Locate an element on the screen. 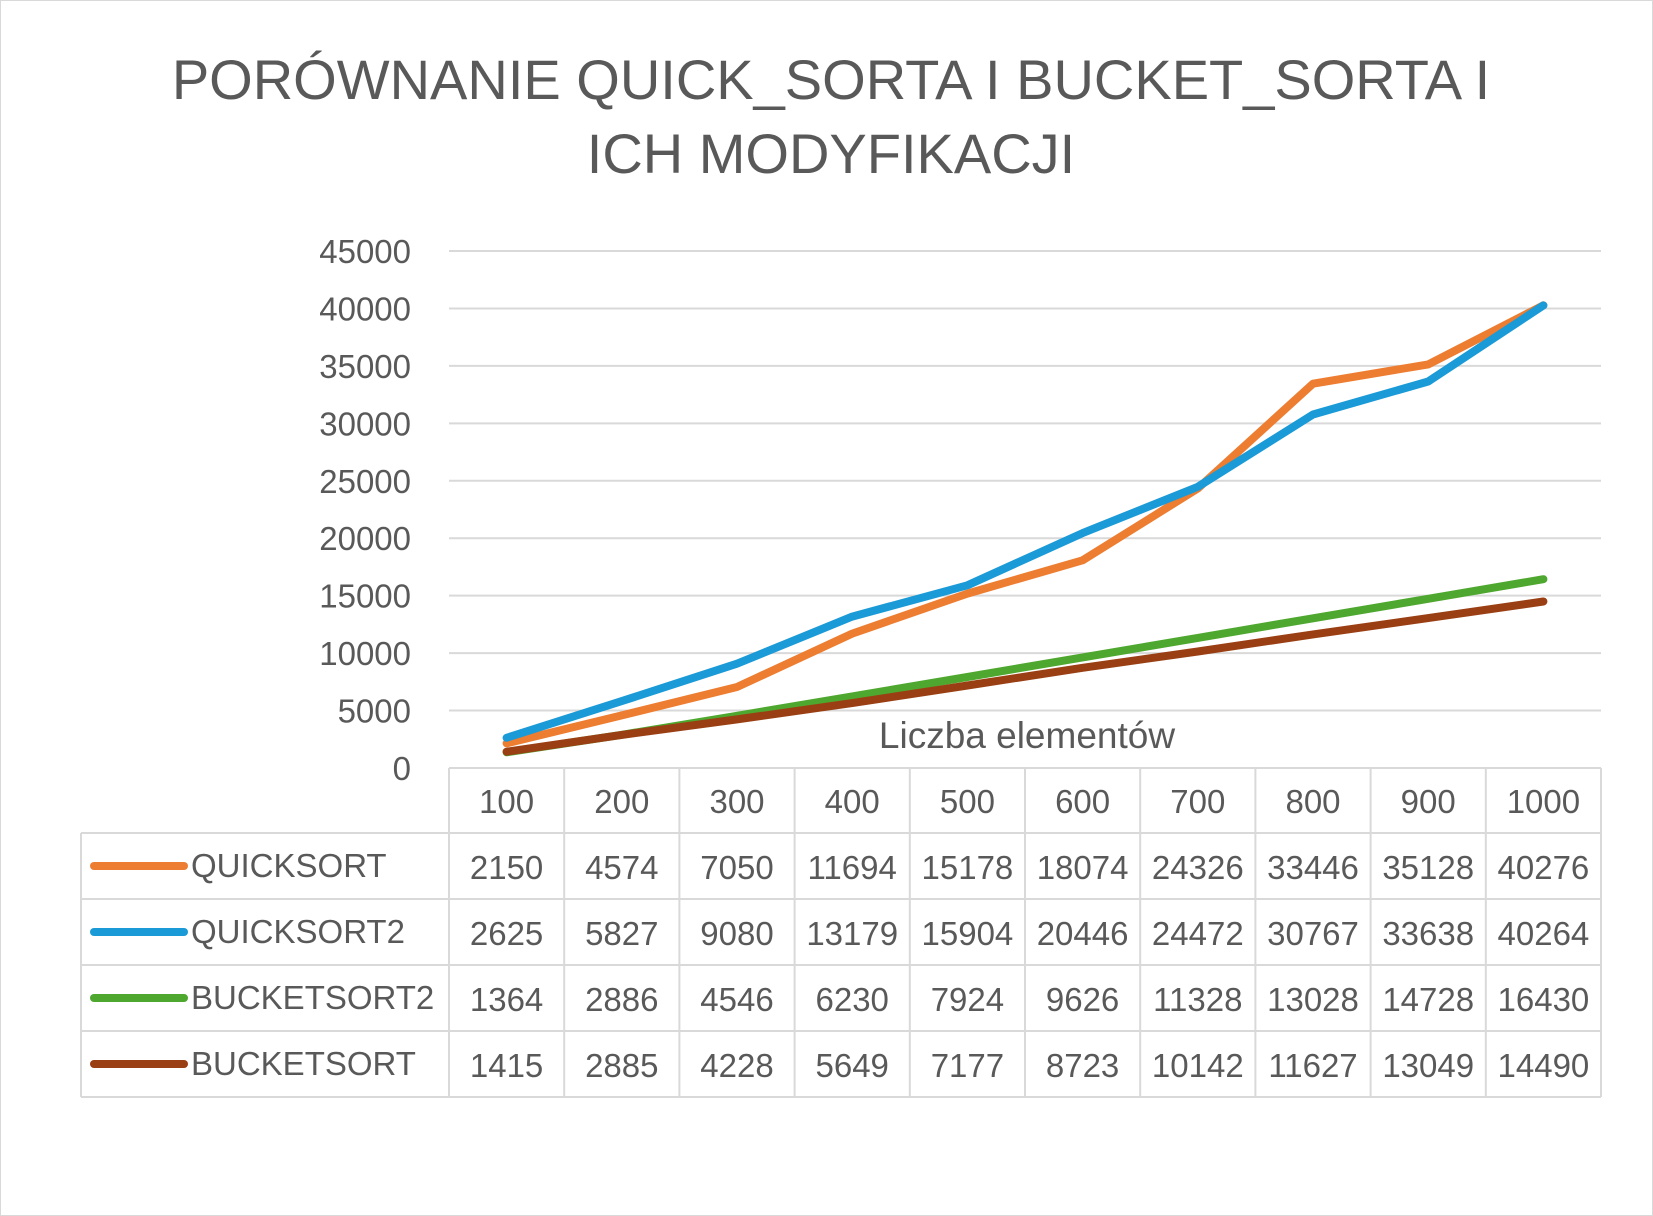 The width and height of the screenshot is (1653, 1216). data-label: 40276 is located at coordinates (1544, 867).